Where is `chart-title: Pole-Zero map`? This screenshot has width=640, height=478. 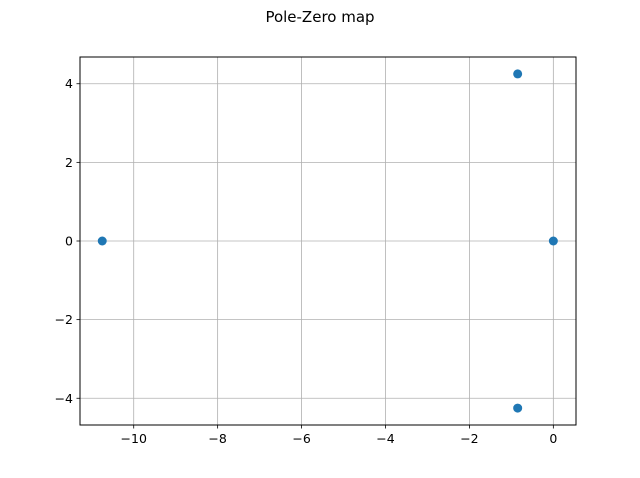
chart-title: Pole-Zero map is located at coordinates (319, 17).